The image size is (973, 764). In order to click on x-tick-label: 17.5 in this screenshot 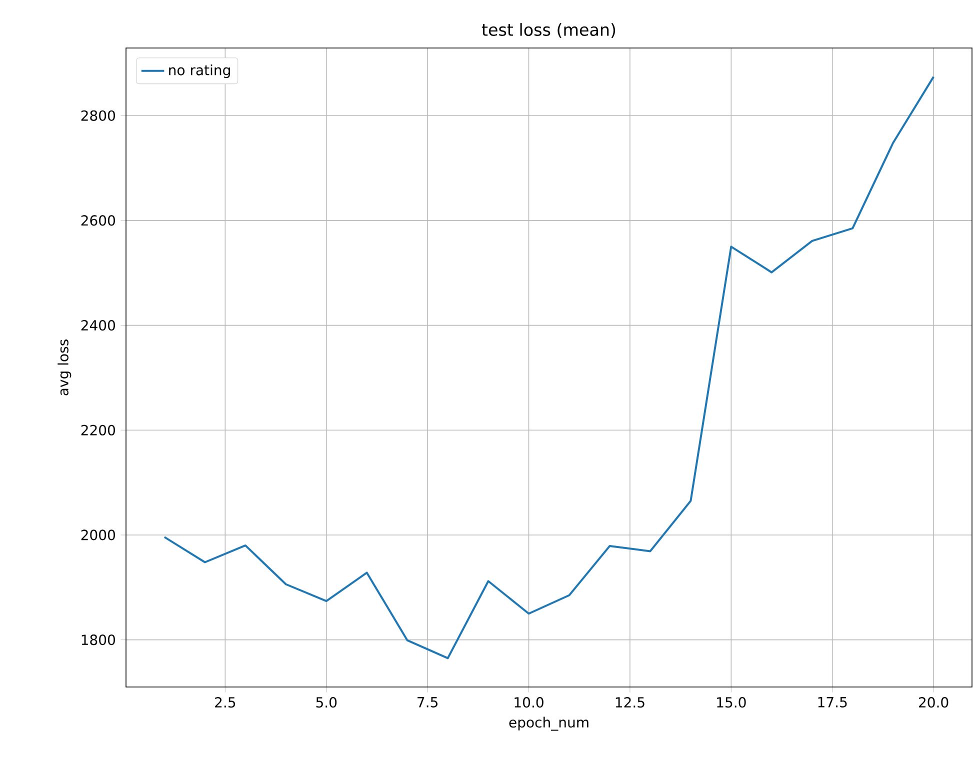, I will do `click(832, 702)`.